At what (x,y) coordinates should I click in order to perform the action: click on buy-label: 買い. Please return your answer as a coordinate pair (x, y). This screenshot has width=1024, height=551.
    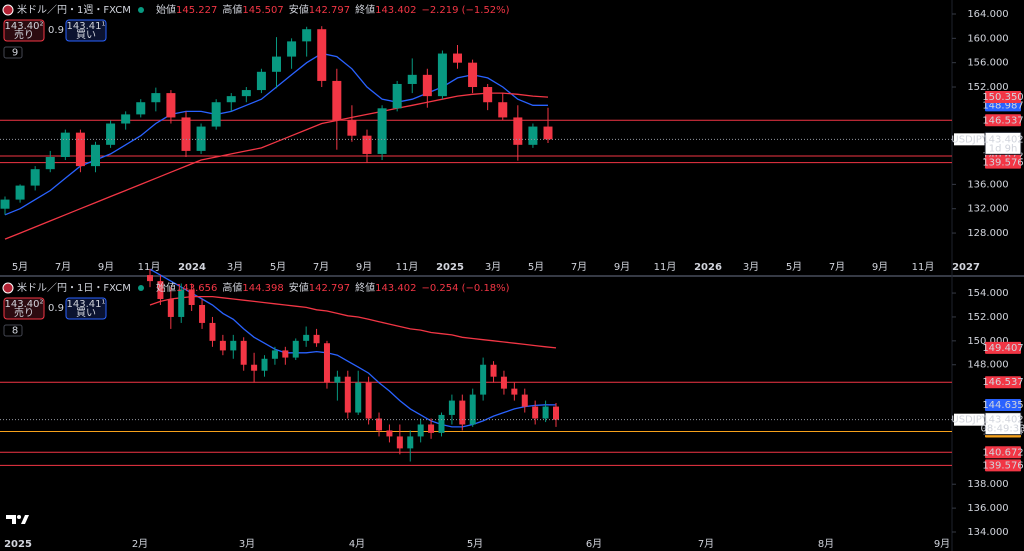
    Looking at the image, I should click on (86, 35).